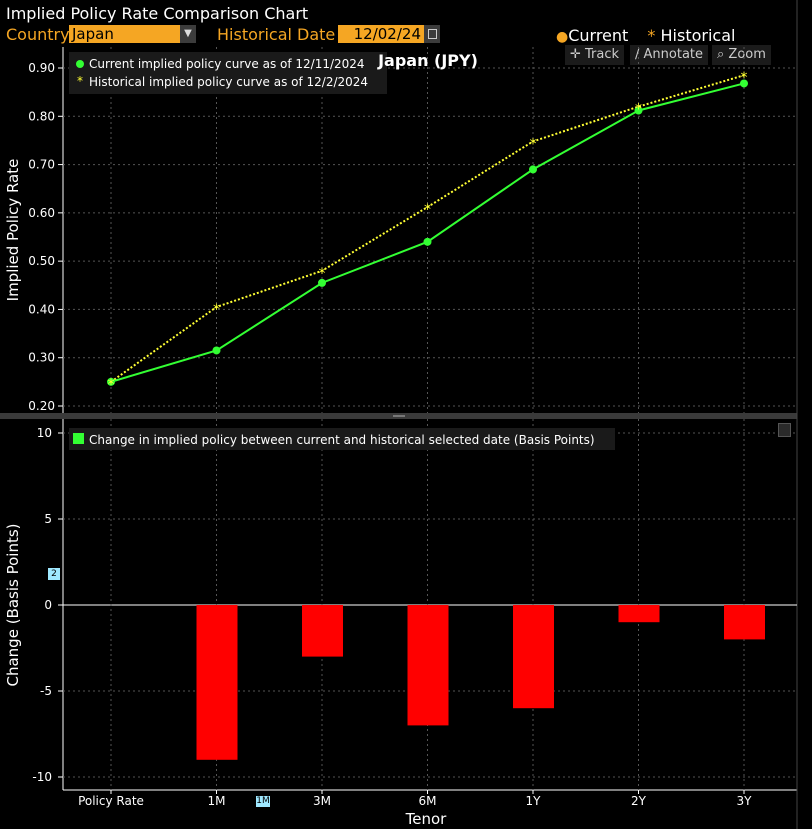 The width and height of the screenshot is (812, 829). Describe the element at coordinates (747, 54) in the screenshot. I see `zoom-label: Zoom` at that location.